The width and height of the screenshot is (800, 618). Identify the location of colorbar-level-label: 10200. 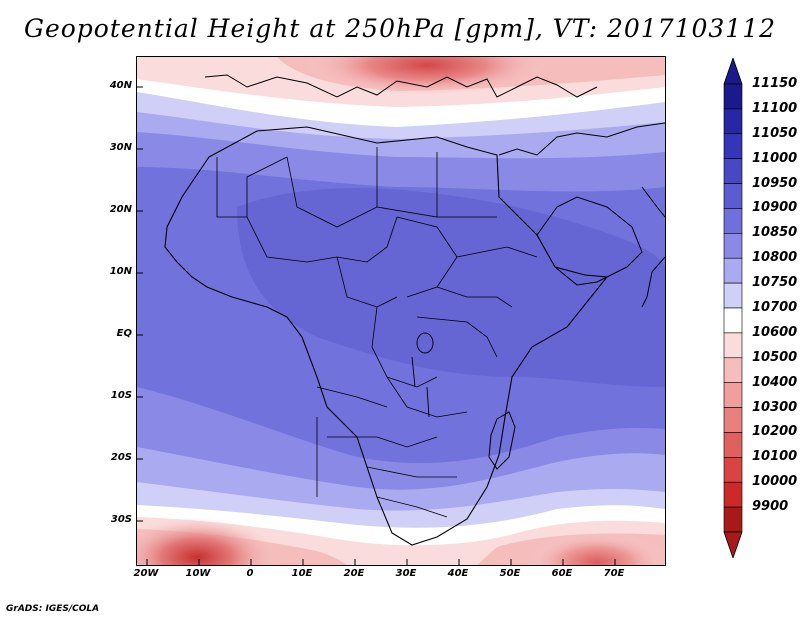
(775, 432).